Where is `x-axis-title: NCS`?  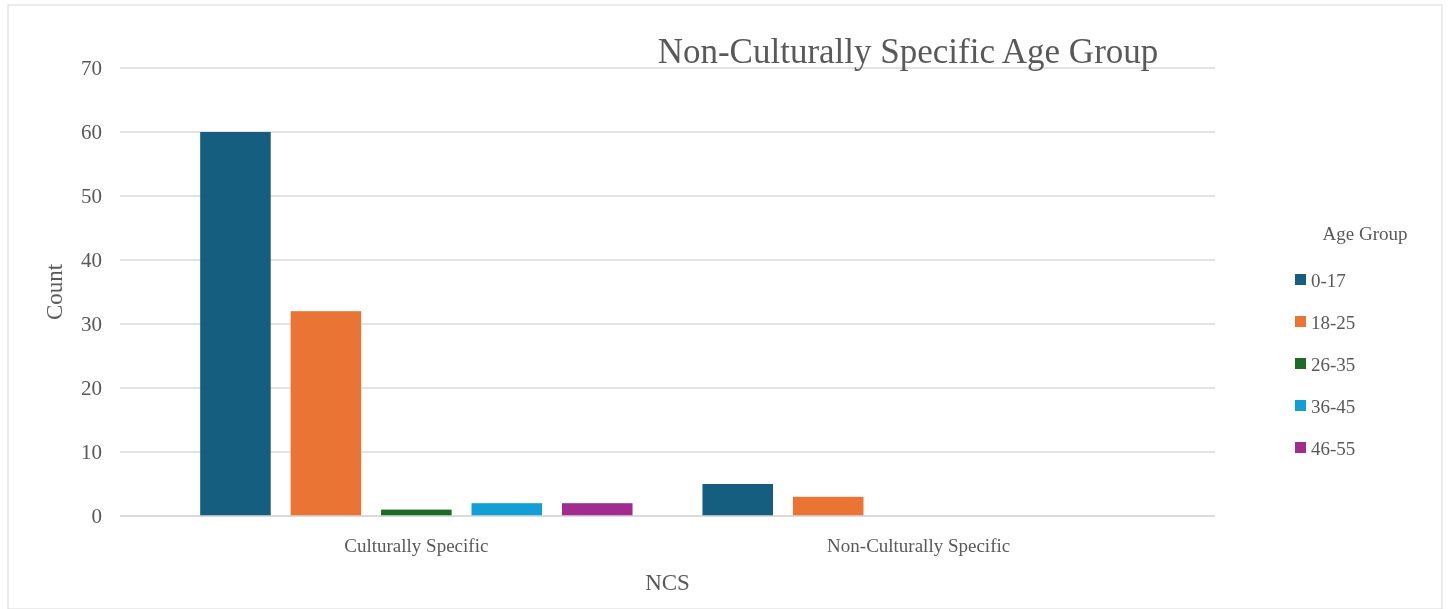
x-axis-title: NCS is located at coordinates (667, 582).